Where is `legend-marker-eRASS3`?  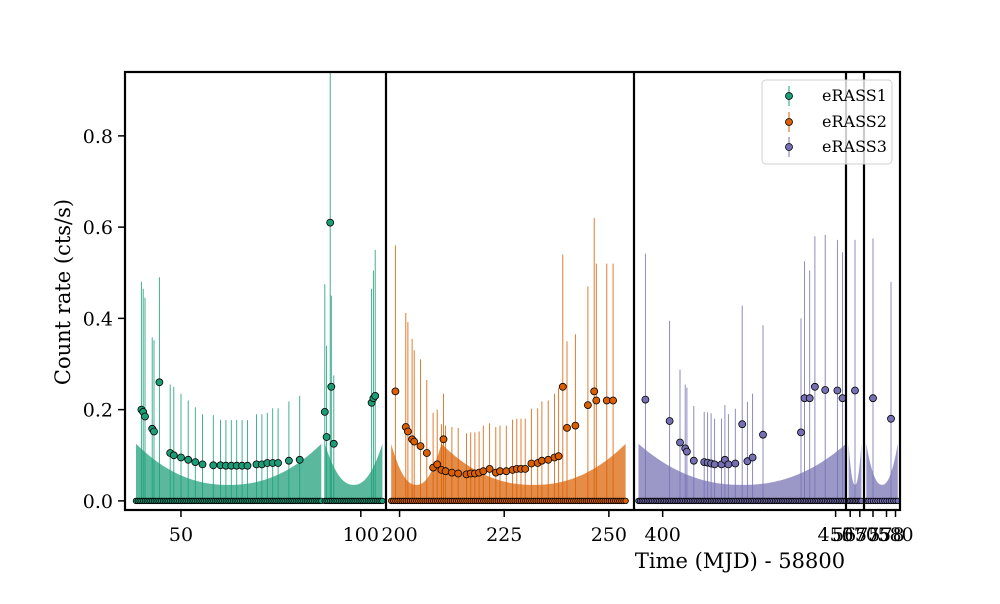 legend-marker-eRASS3 is located at coordinates (789, 147).